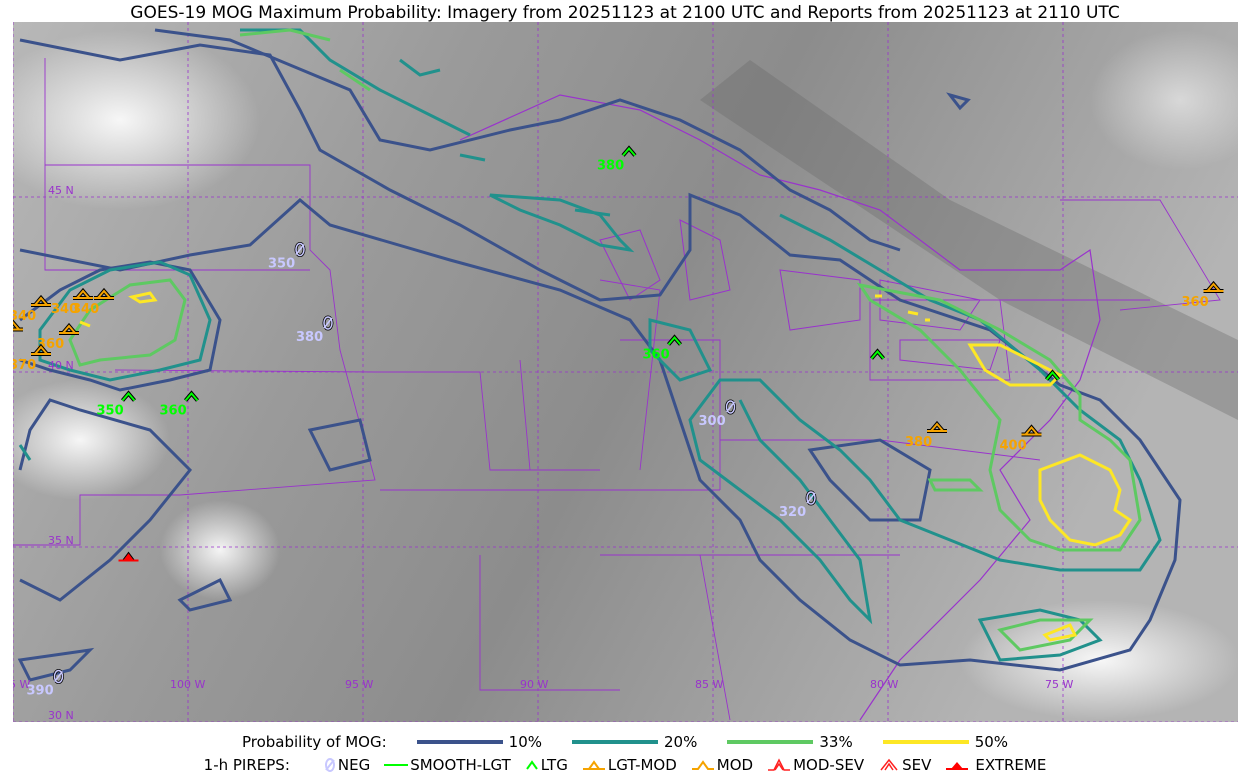 This screenshot has height=782, width=1250. I want to click on legend-ltg-label: LTG, so click(554, 765).